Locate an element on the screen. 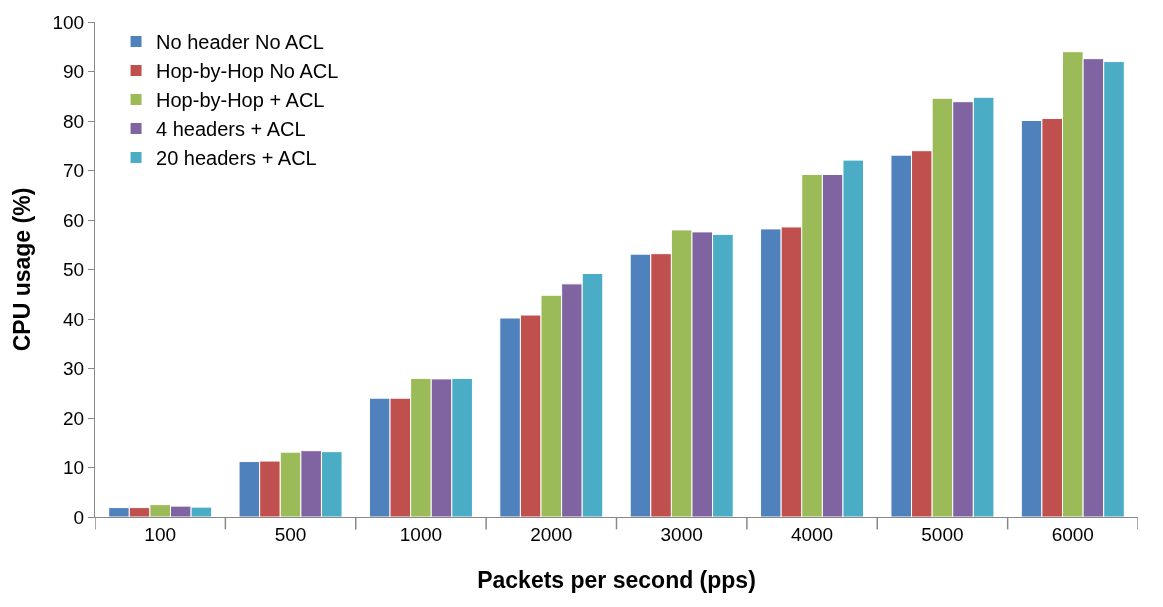 This screenshot has width=1163, height=607. x-tick-label: 3000 is located at coordinates (681, 534).